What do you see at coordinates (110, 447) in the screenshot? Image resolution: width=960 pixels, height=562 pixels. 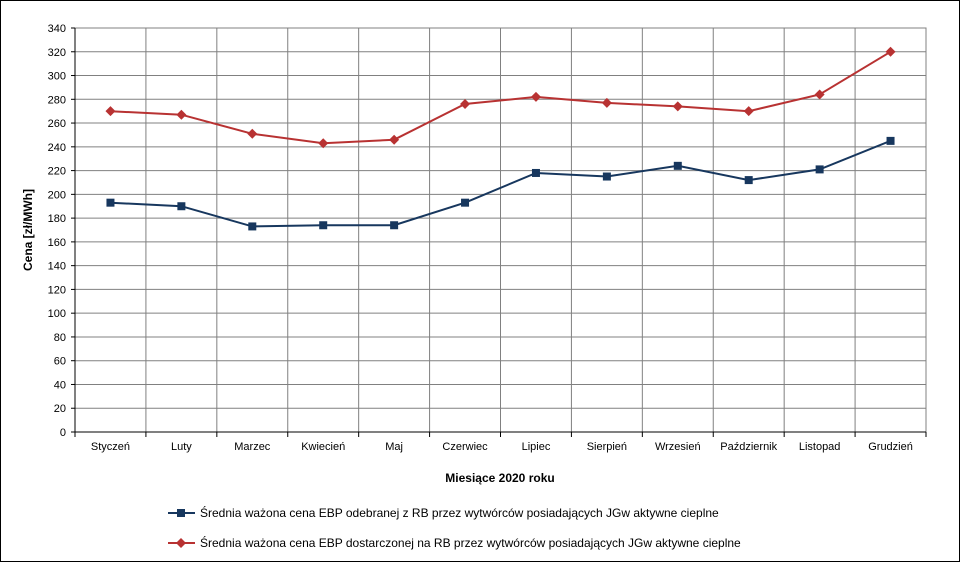 I see `x-tick-label: Styczeń` at bounding box center [110, 447].